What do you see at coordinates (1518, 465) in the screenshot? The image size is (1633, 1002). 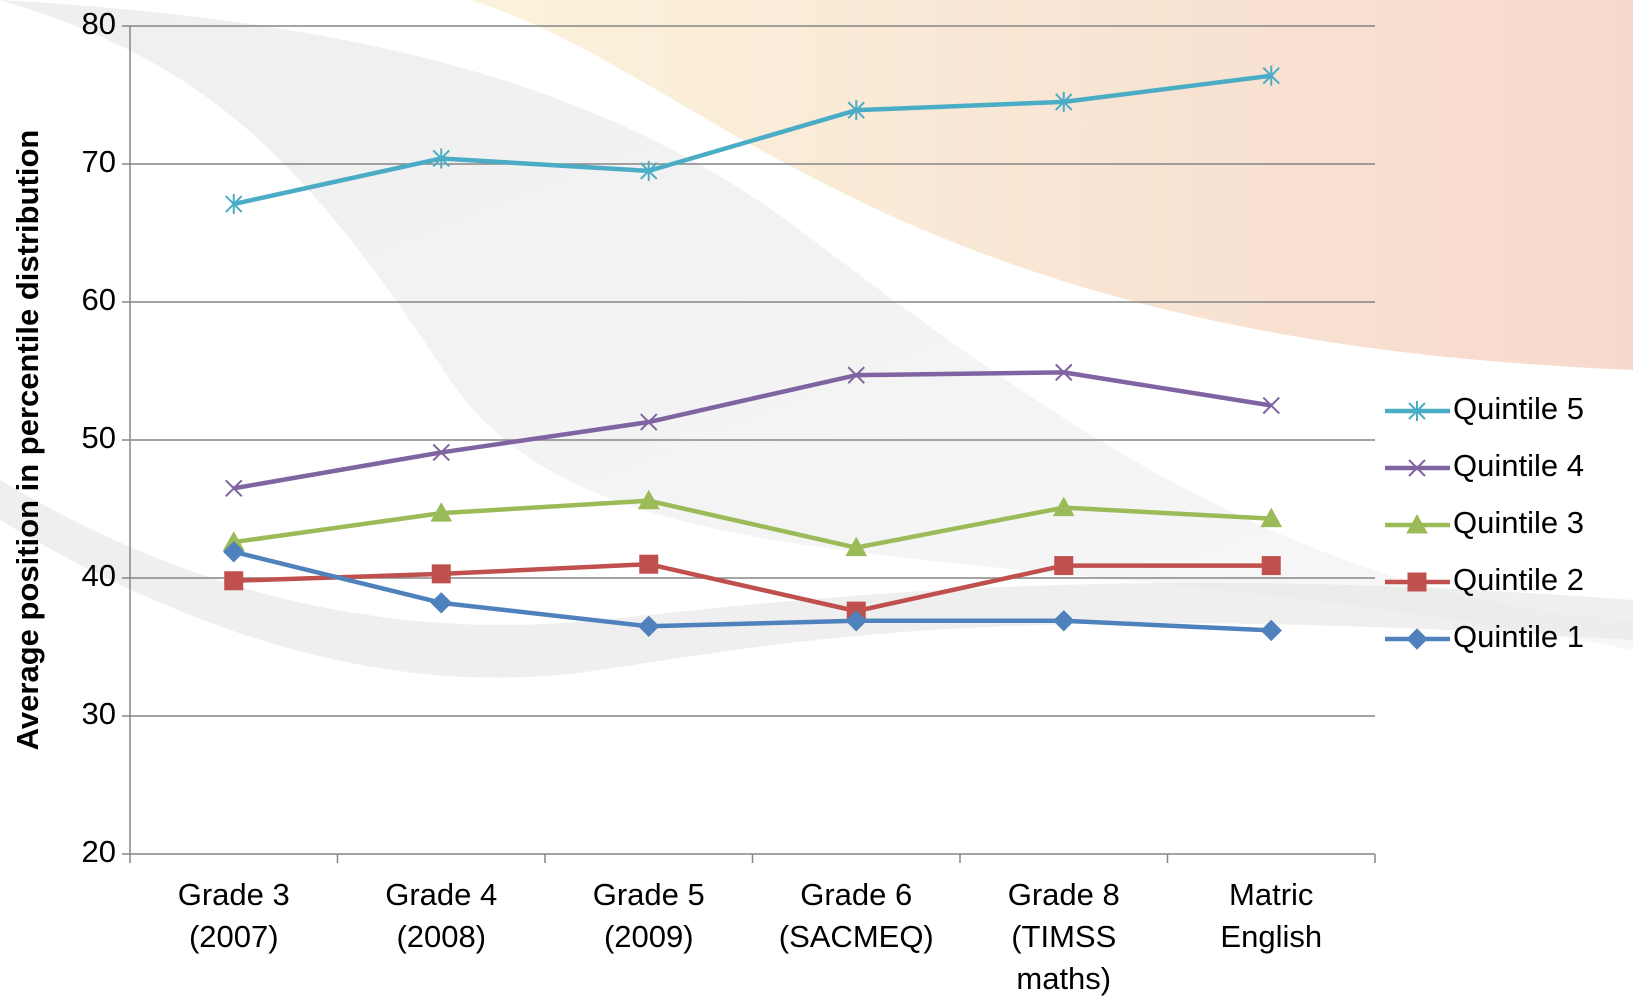 I see `legend-label: Quintile 4` at bounding box center [1518, 465].